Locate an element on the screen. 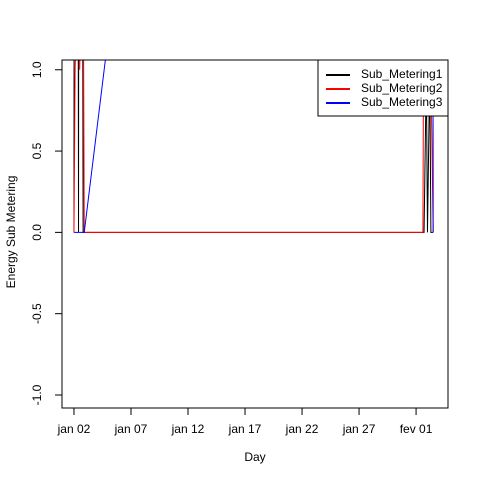  y-tick-label: -0.5 is located at coordinates (37, 313).